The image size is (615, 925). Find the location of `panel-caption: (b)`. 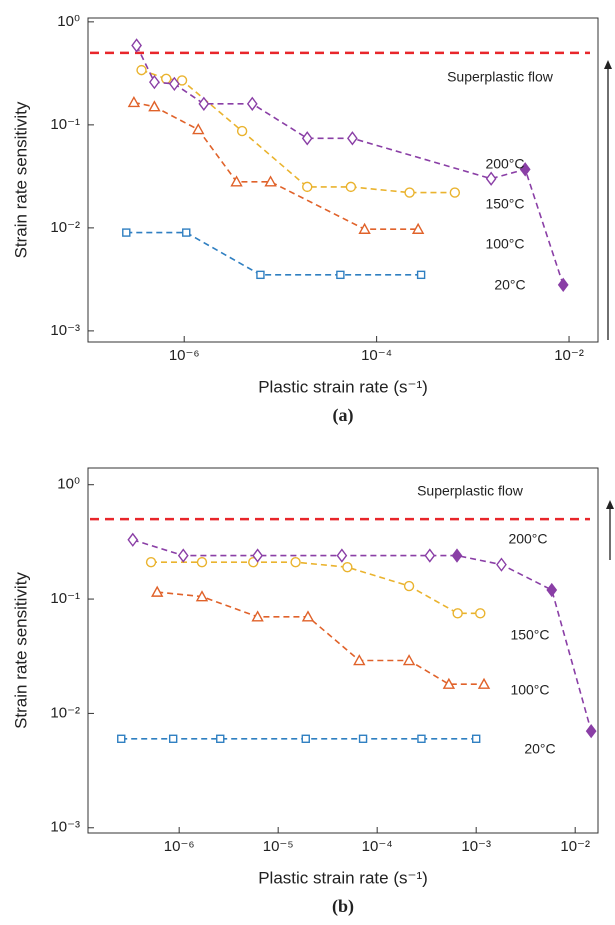

panel-caption: (b) is located at coordinates (343, 906).